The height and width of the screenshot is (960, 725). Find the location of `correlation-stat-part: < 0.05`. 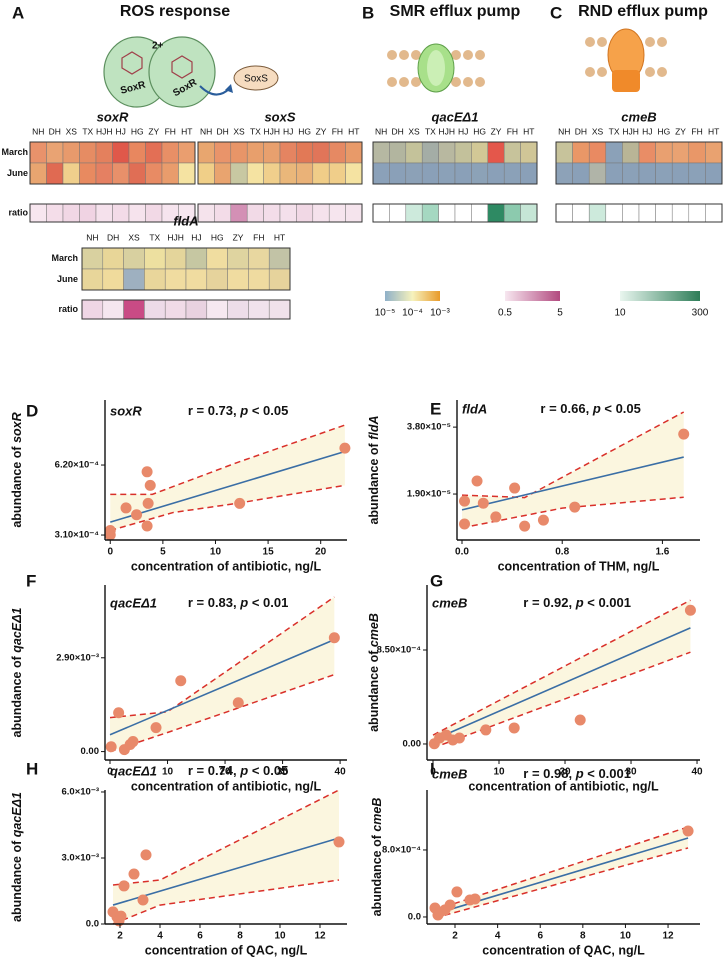

correlation-stat-part: < 0.05 is located at coordinates (268, 410).